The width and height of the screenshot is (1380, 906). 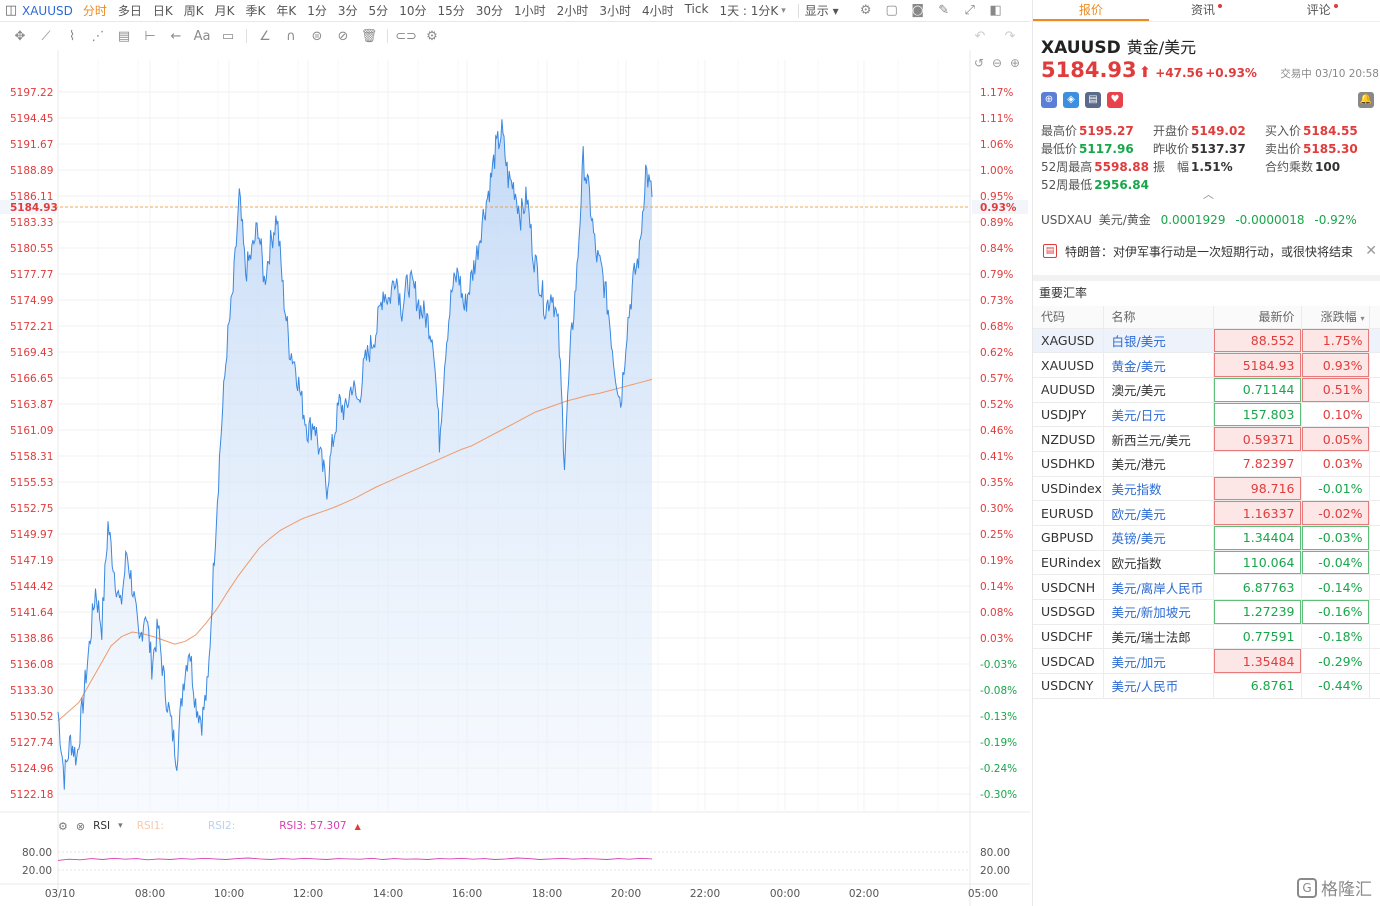 What do you see at coordinates (1322, 10) in the screenshot?
I see `panel-tab: 评论` at bounding box center [1322, 10].